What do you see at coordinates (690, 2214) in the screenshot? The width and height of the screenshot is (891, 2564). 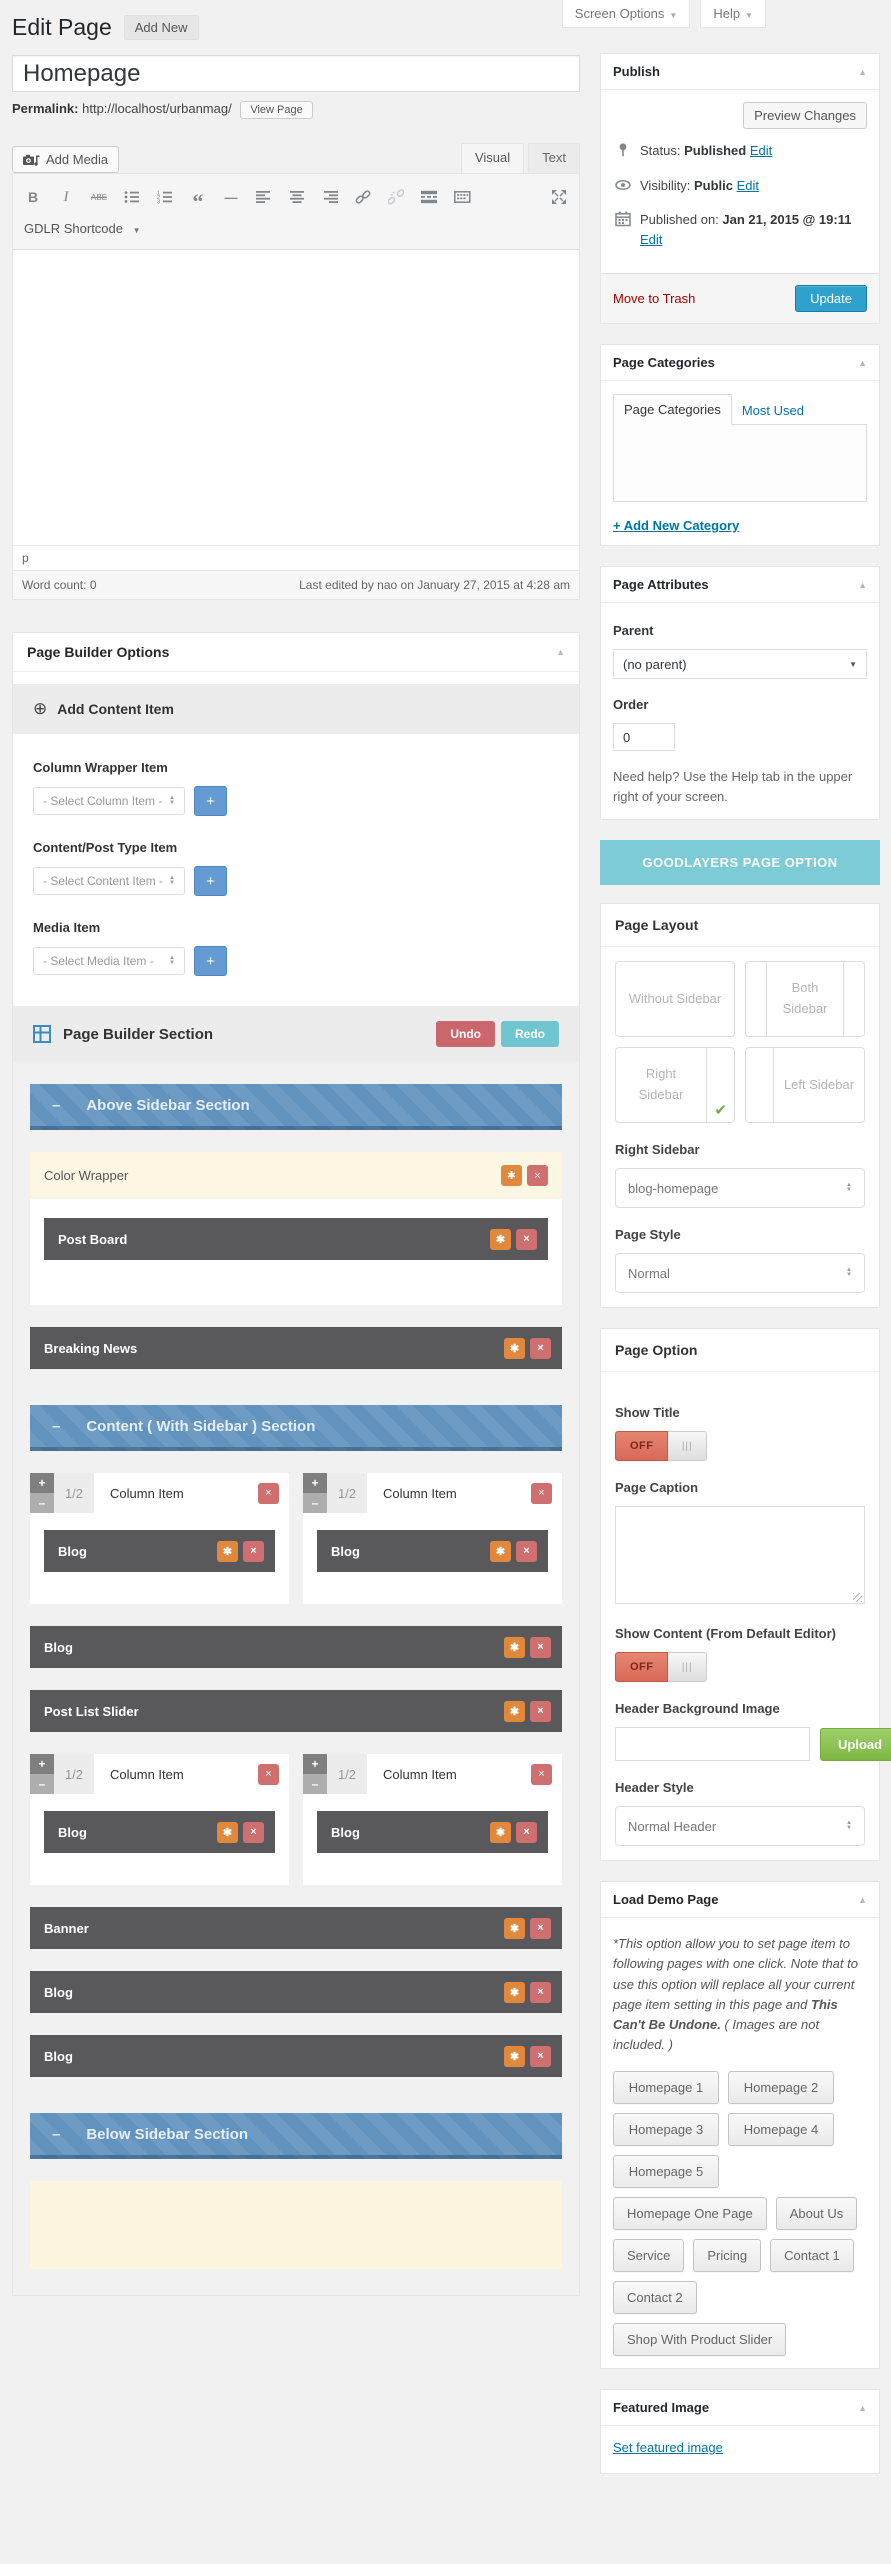 I see `demo-homepage-one-page-button: Homepage One Page` at bounding box center [690, 2214].